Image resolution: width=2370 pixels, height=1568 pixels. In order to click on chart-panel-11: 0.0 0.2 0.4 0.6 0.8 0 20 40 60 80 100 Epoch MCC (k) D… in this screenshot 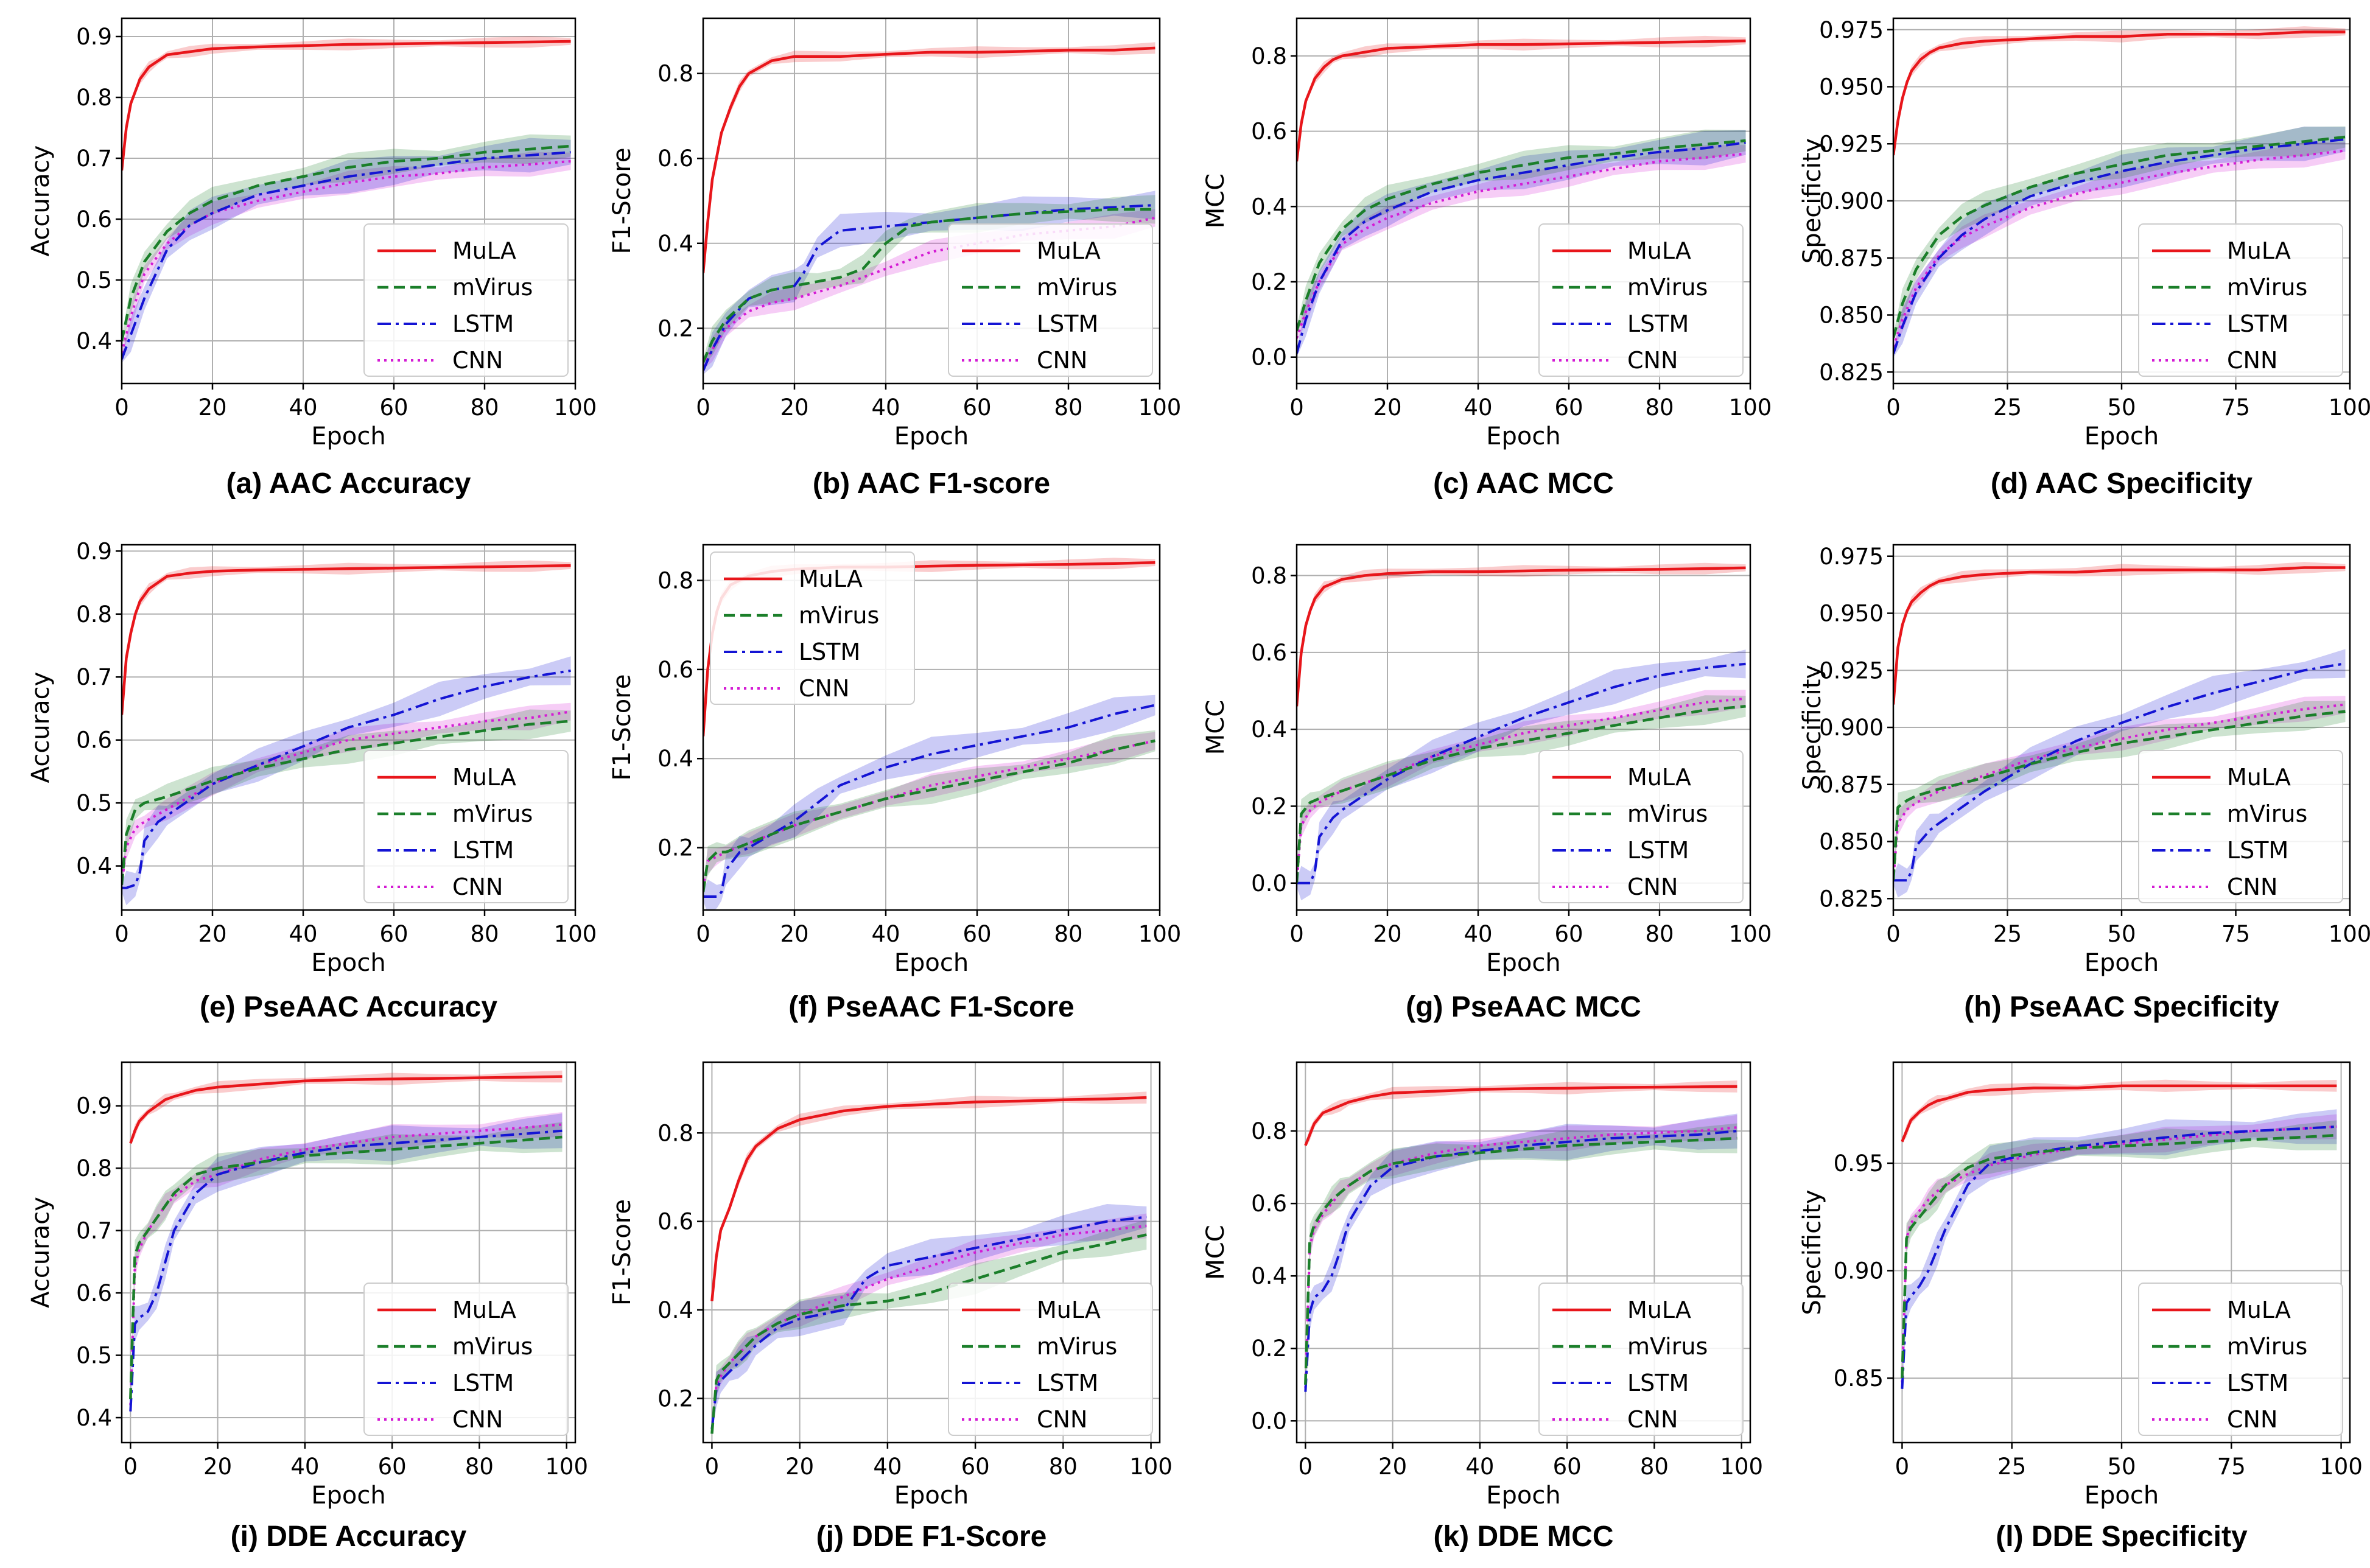, I will do `click(1482, 1307)`.